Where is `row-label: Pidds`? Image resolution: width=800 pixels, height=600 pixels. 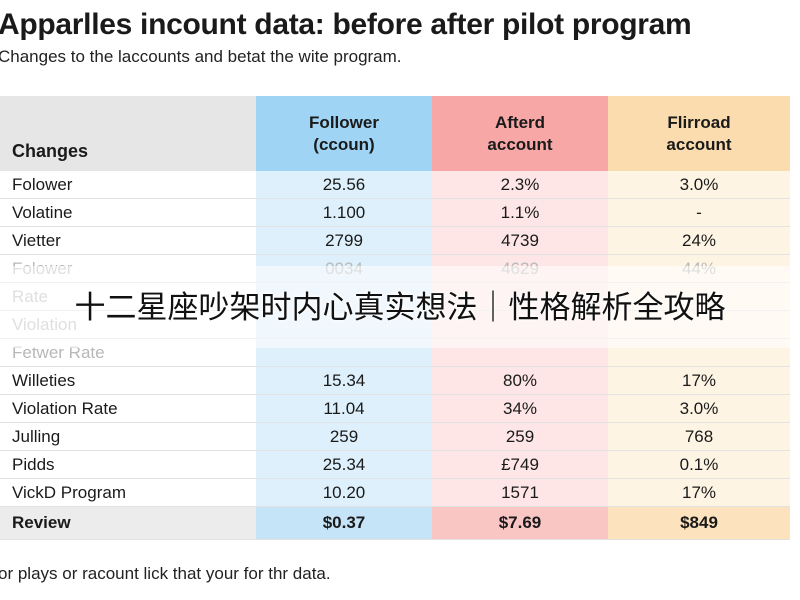 row-label: Pidds is located at coordinates (128, 464).